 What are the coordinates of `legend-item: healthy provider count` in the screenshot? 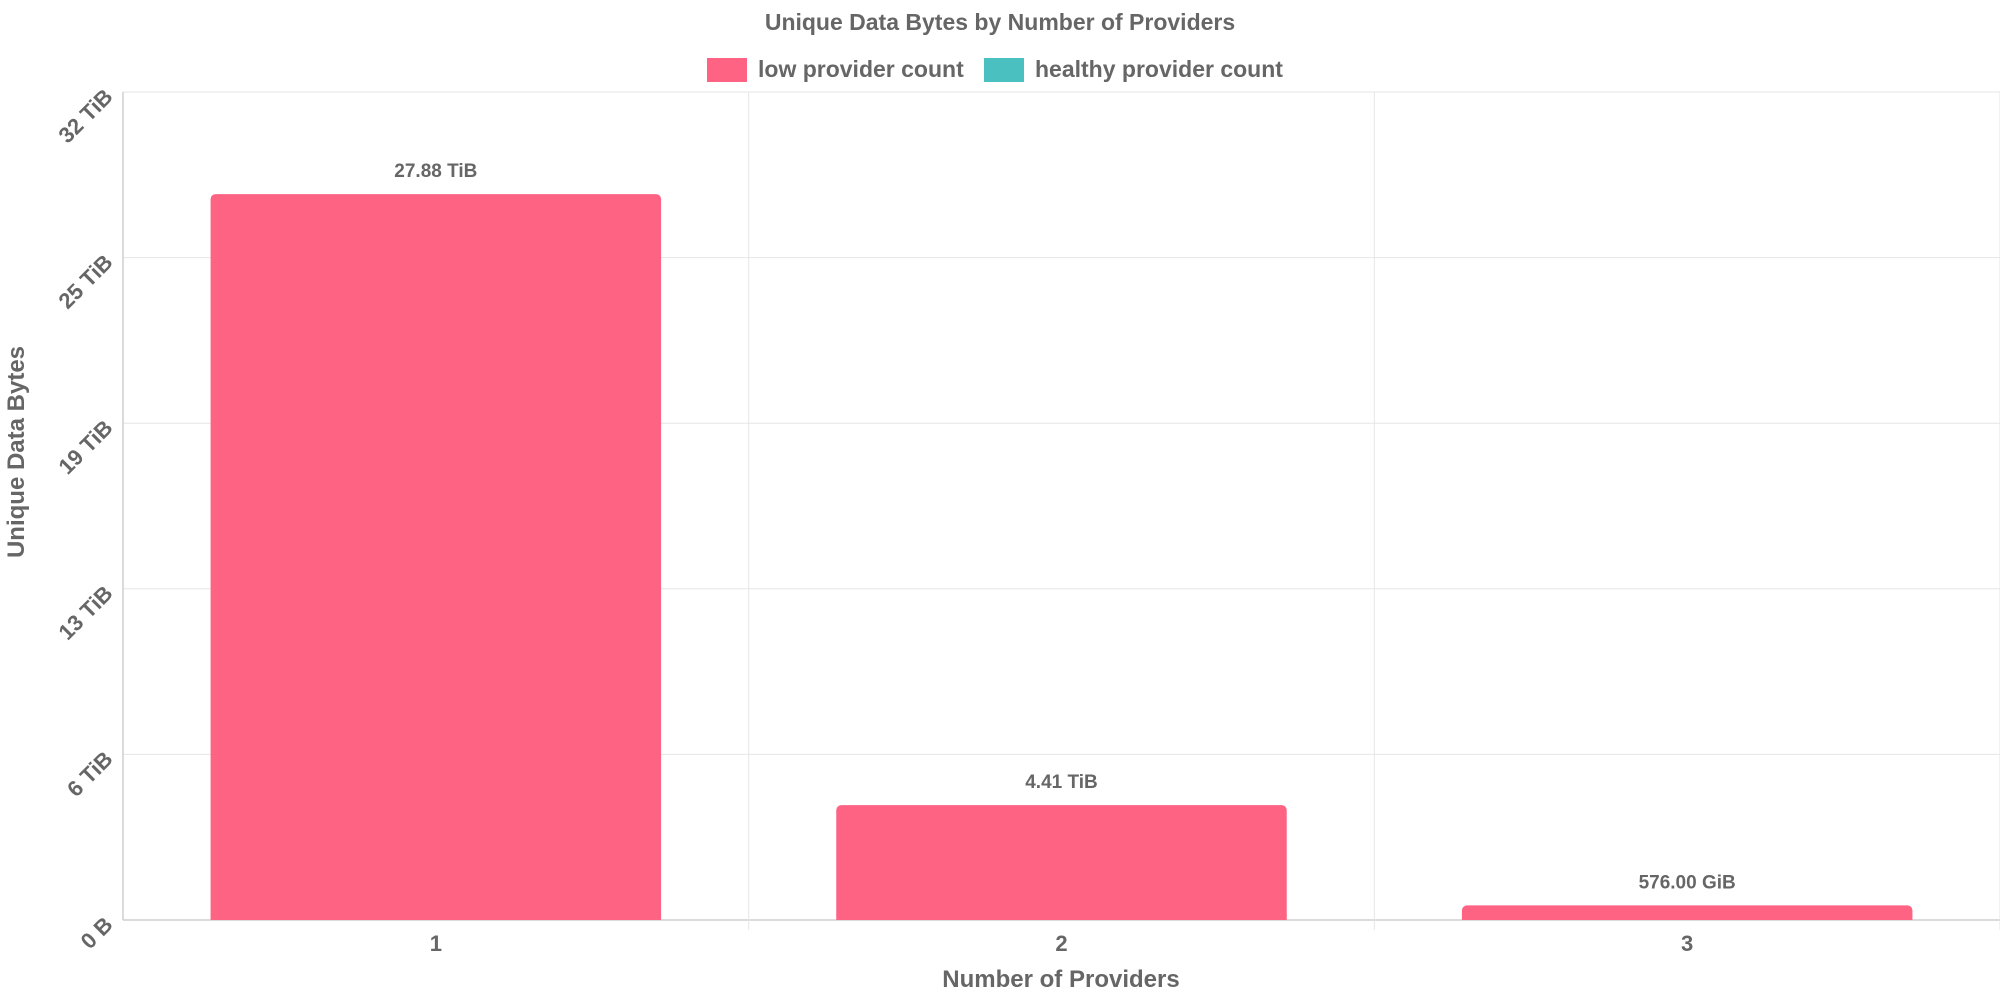 It's located at (1133, 69).